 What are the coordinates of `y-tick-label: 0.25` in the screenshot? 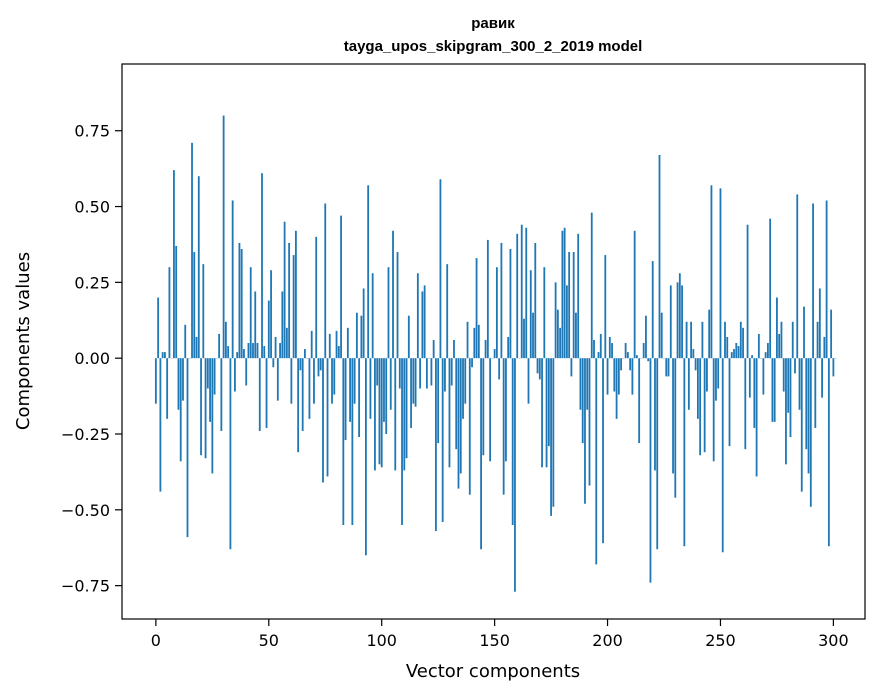 It's located at (92, 282).